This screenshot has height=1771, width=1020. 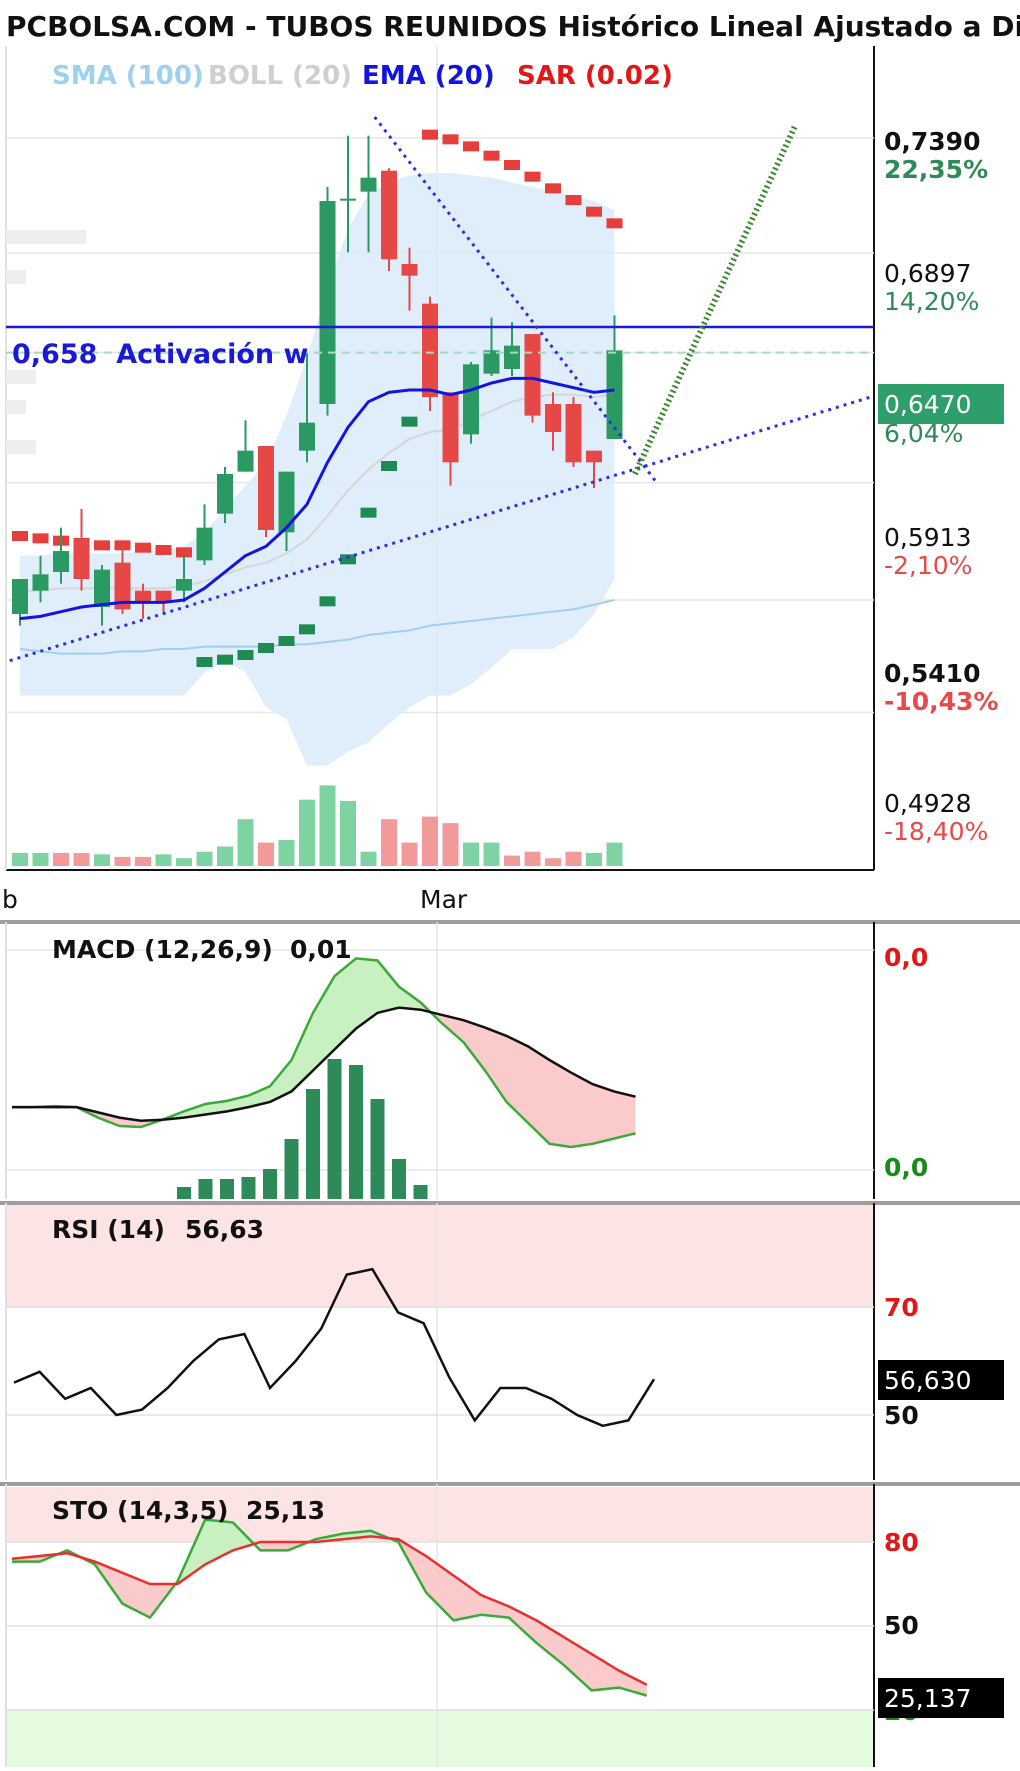 I want to click on sma100-line, so click(x=317, y=627).